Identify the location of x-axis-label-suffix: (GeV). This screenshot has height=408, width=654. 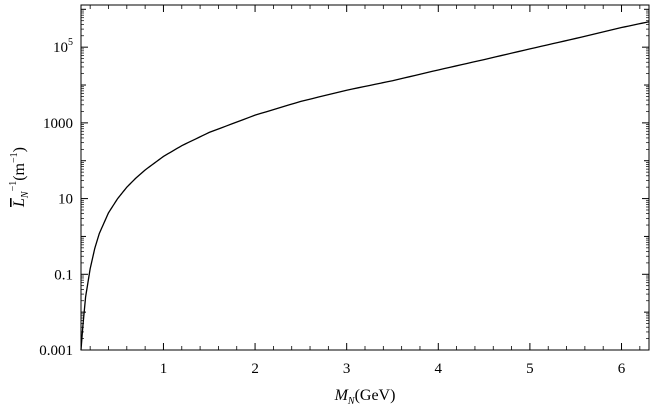
(375, 395).